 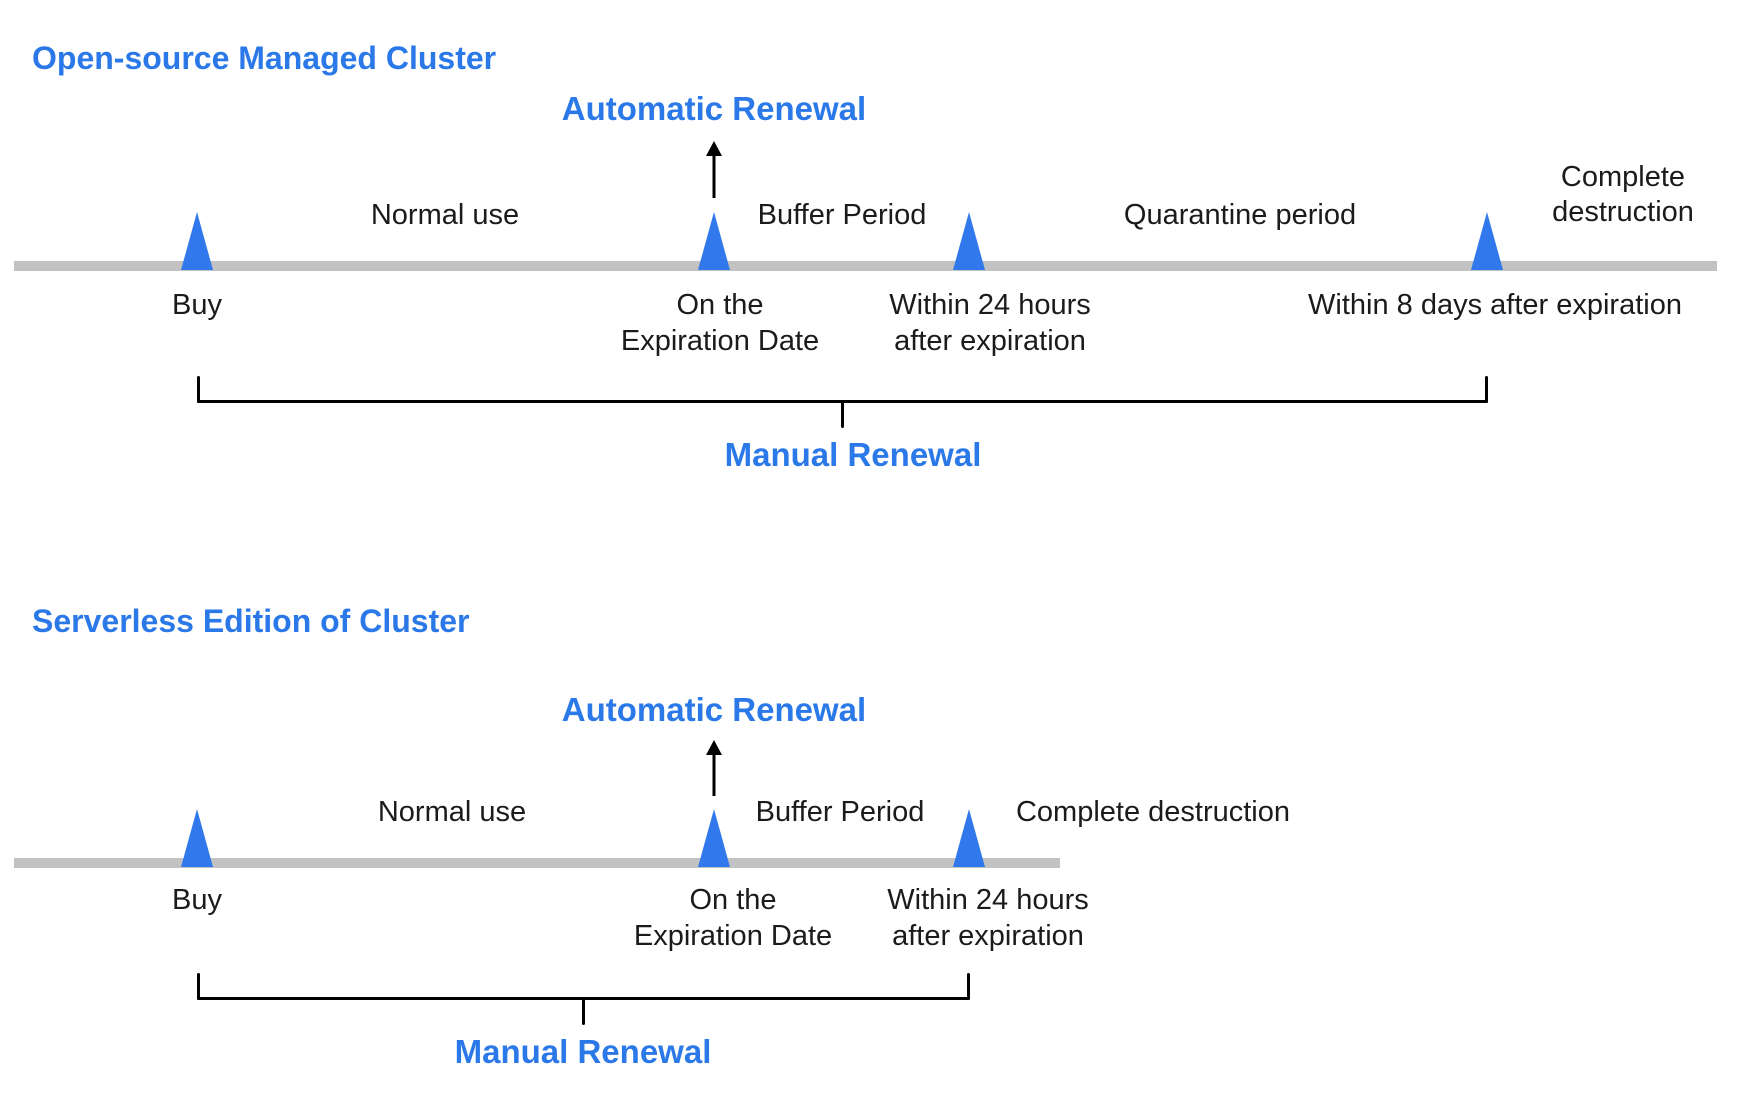 I want to click on phase-label-quarantine-period: Quarantine period, so click(x=1240, y=215).